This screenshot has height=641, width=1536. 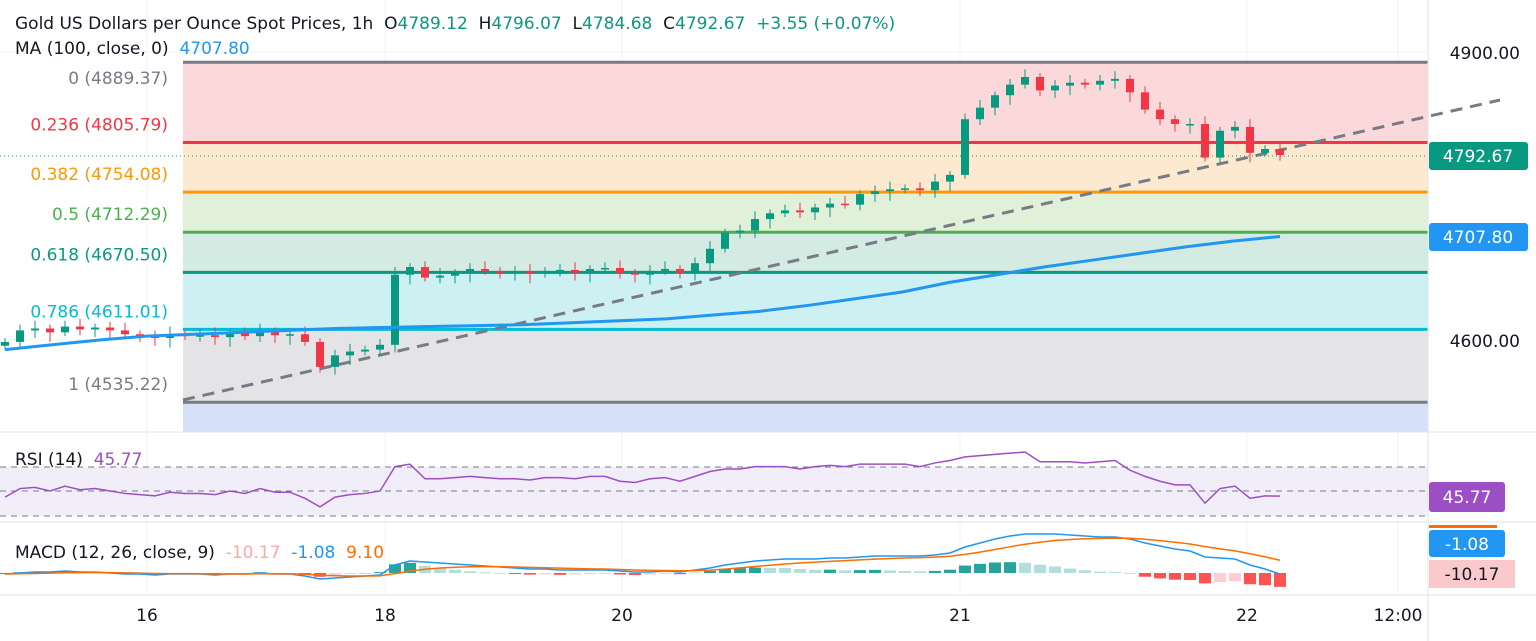 I want to click on rsi-legend: RSI (14) 45.77, so click(x=78, y=460).